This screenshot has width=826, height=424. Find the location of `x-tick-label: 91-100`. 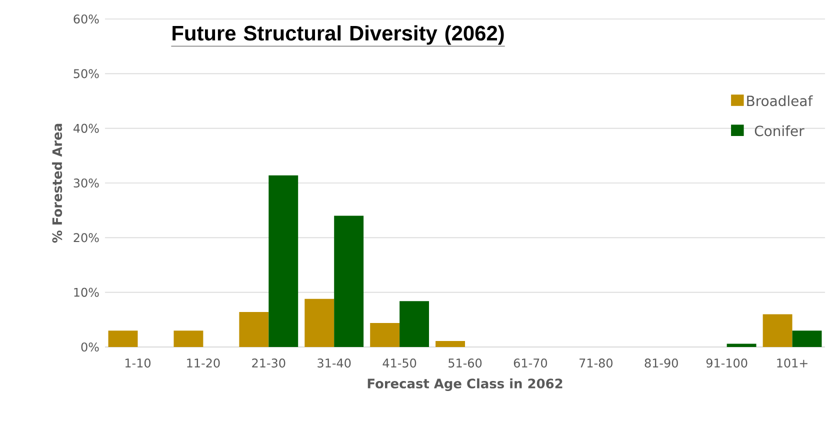

x-tick-label: 91-100 is located at coordinates (727, 363).